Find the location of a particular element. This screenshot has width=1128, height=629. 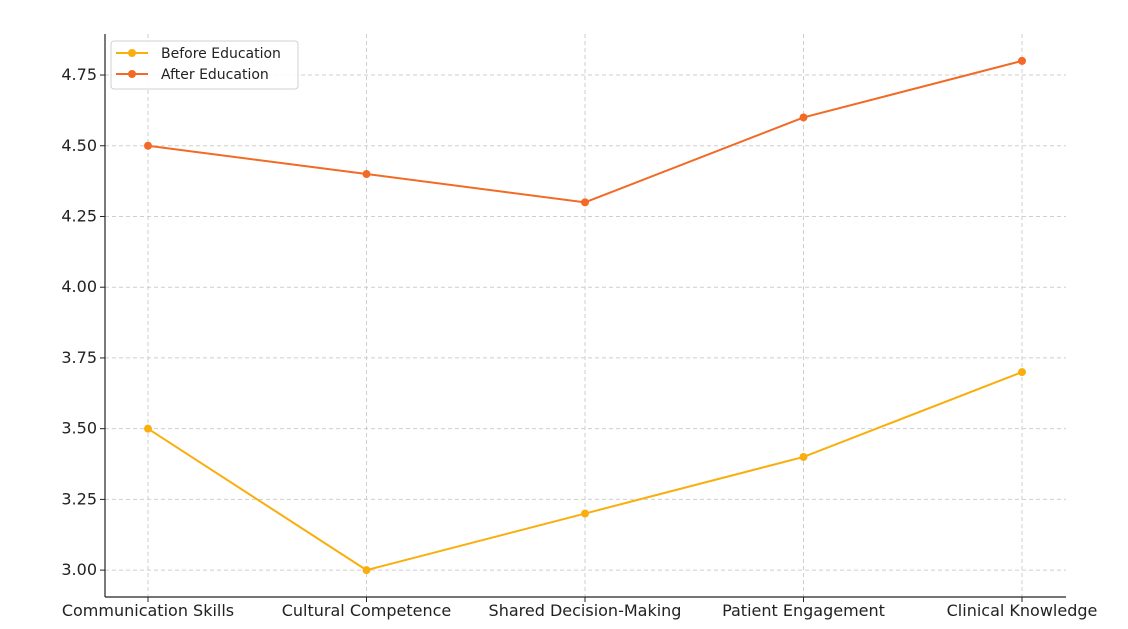

legend-item: Before Education is located at coordinates (198, 54).